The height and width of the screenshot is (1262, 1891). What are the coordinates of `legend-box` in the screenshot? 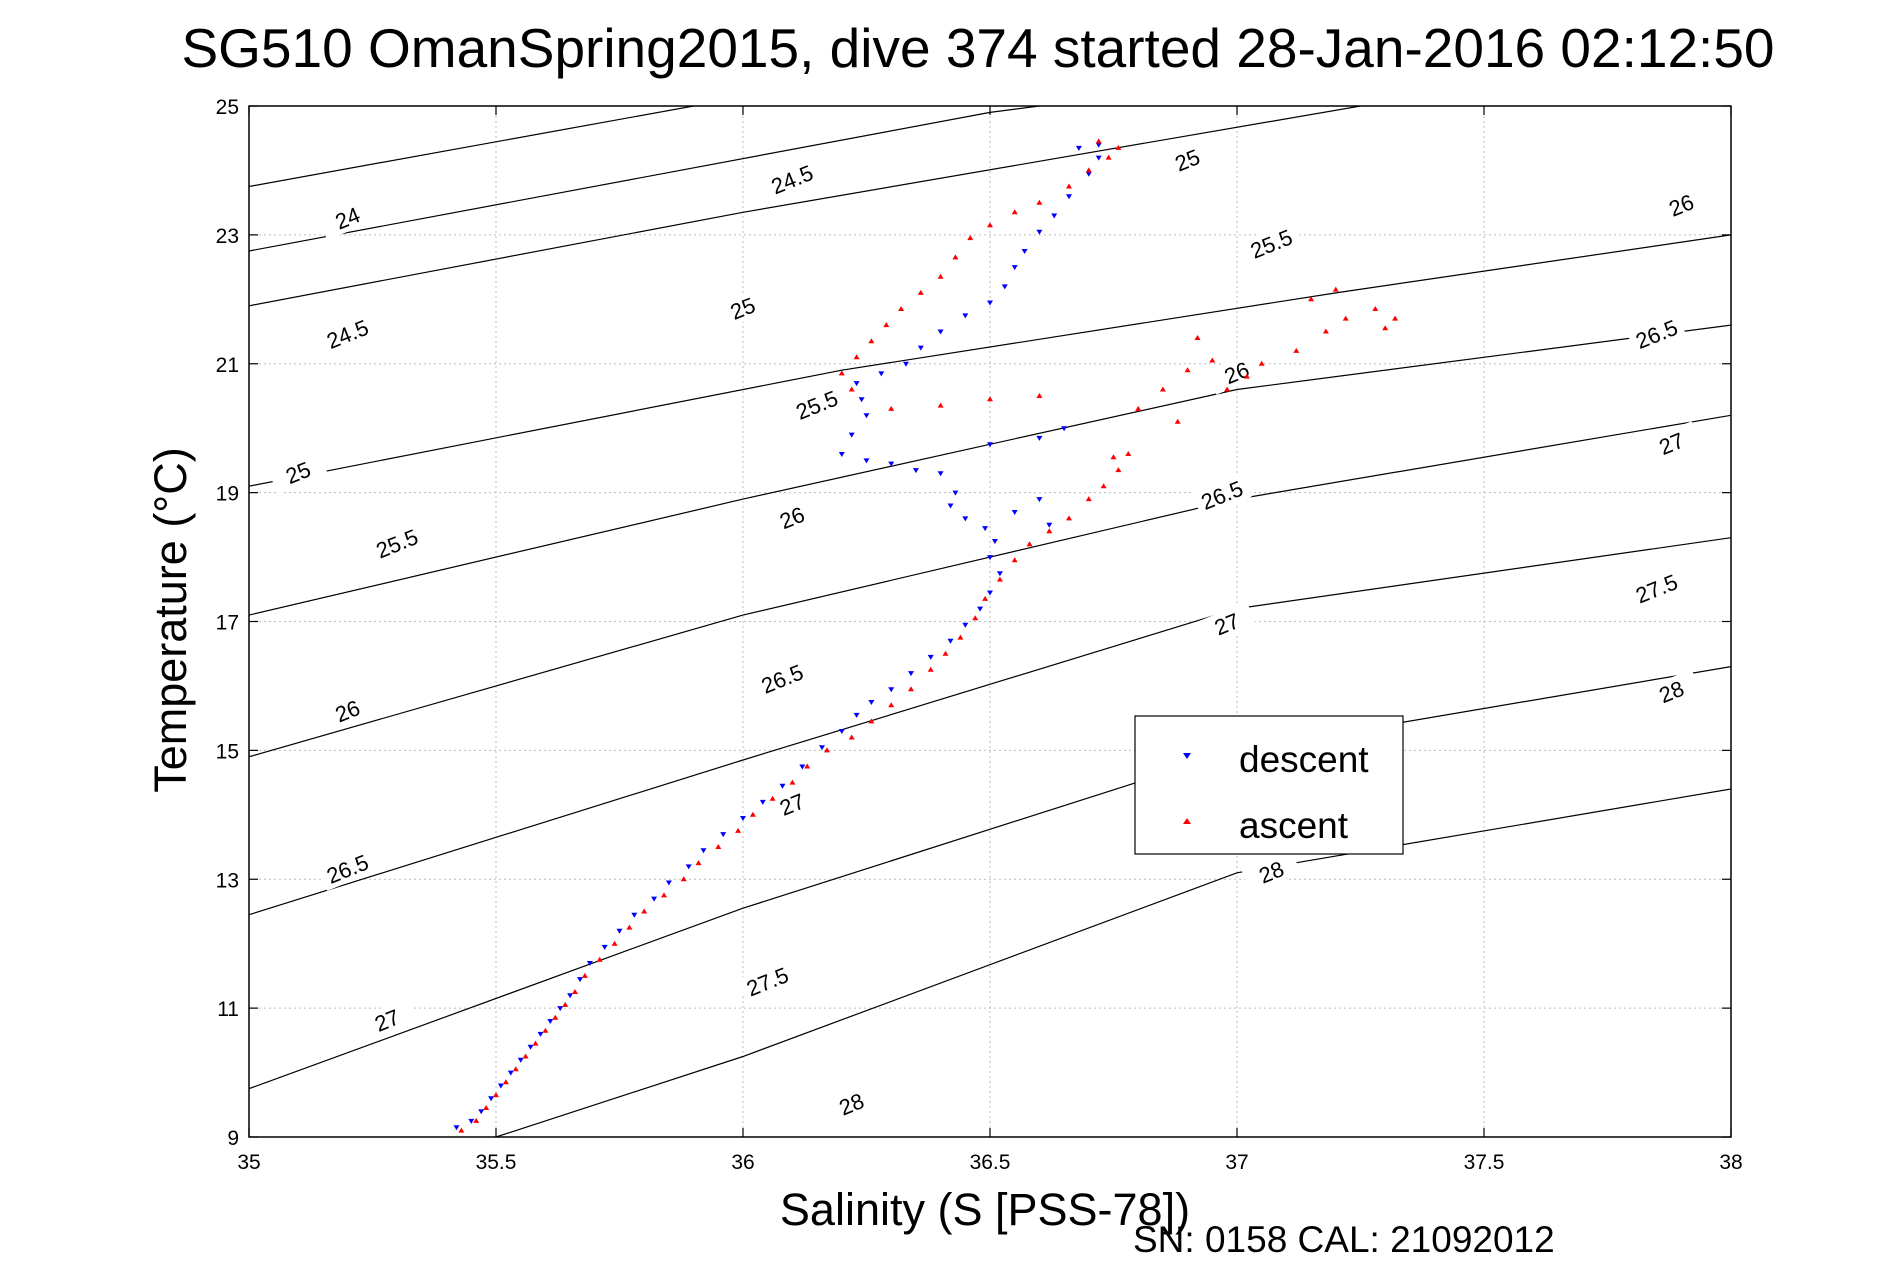 It's located at (1269, 785).